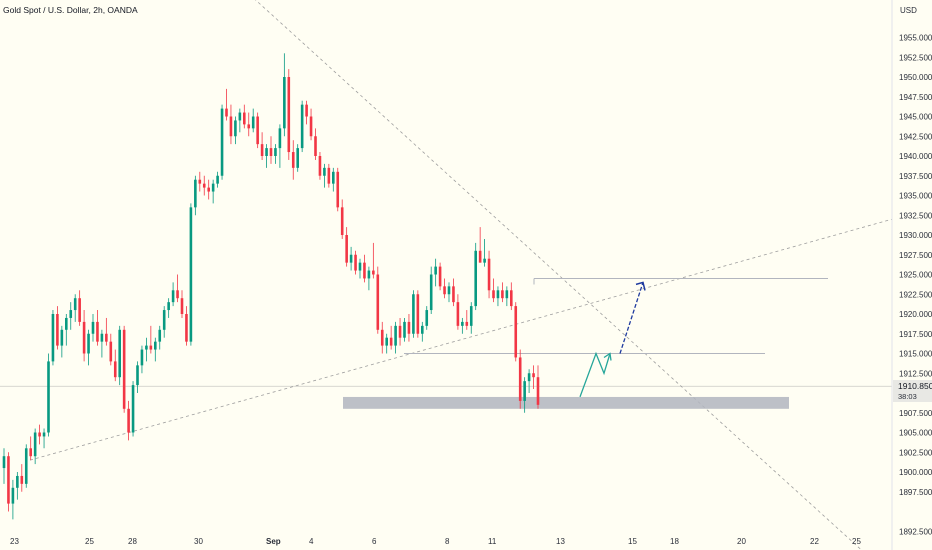 Image resolution: width=932 pixels, height=550 pixels. Describe the element at coordinates (632, 541) in the screenshot. I see `x-tick-label: 15` at that location.